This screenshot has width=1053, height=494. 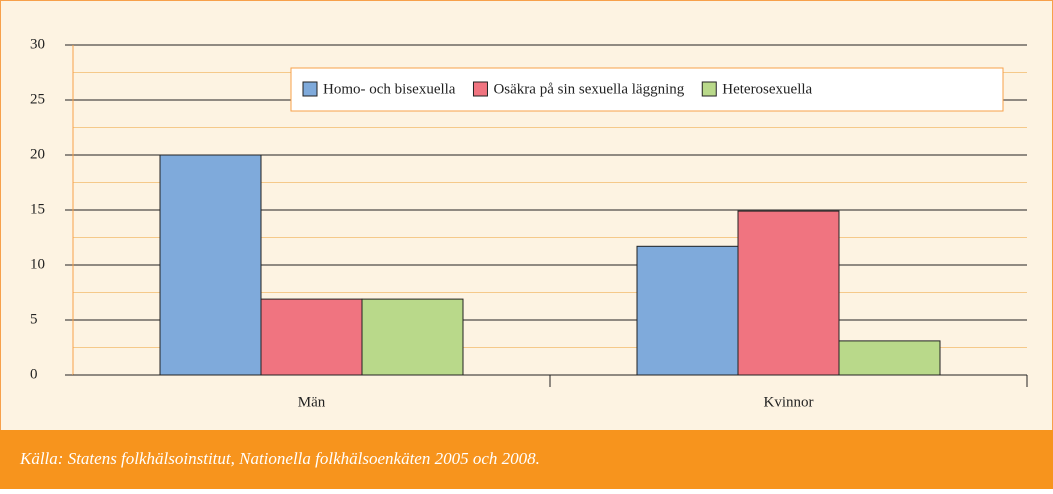 I want to click on y-tick-label: 0, so click(x=34, y=374).